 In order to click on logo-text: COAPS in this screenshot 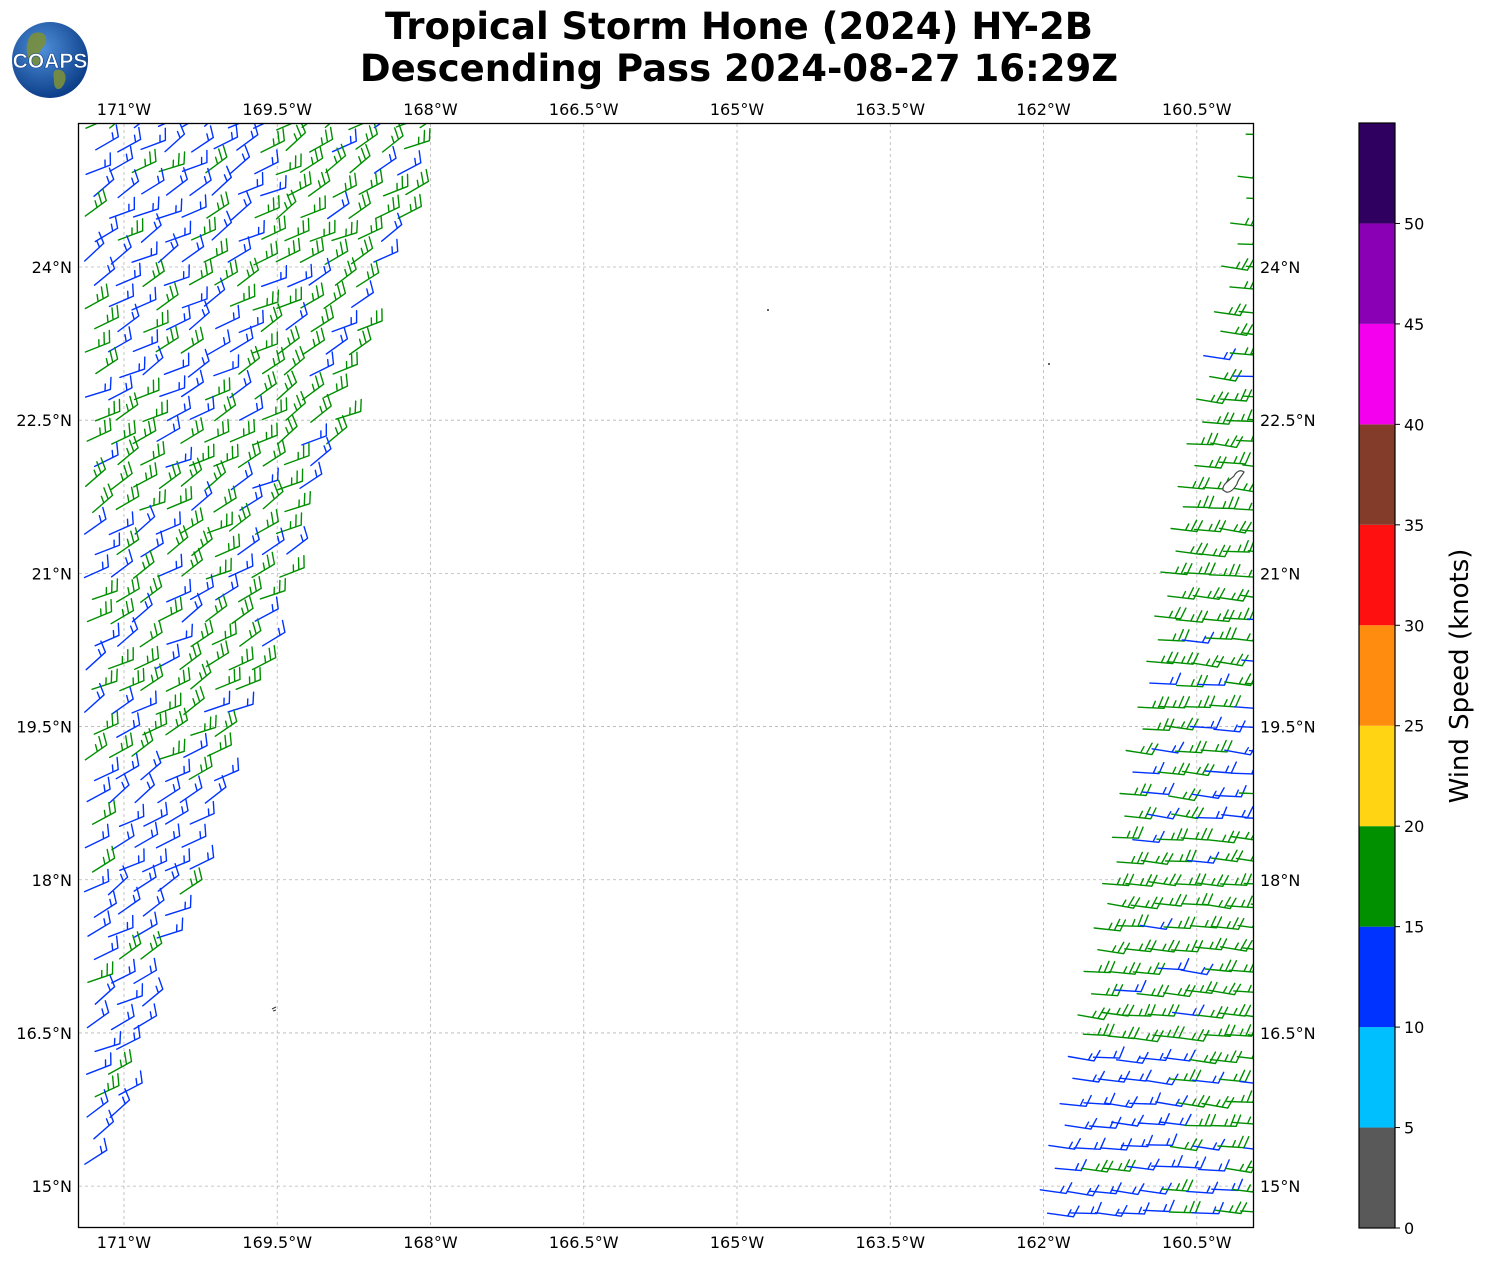, I will do `click(50, 61)`.